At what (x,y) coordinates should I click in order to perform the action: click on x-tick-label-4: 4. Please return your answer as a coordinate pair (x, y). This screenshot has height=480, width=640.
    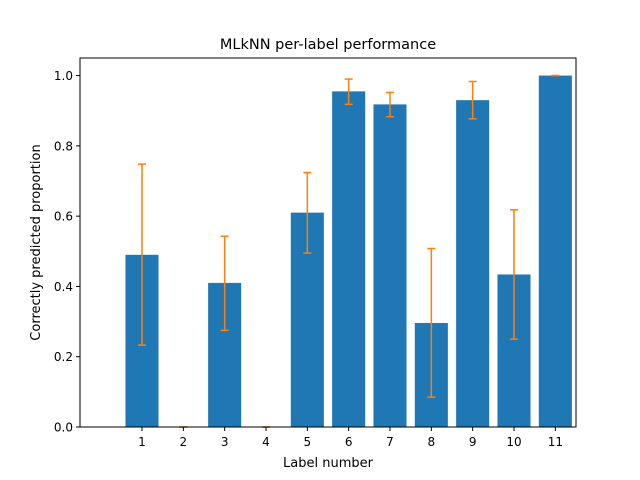
    Looking at the image, I should click on (266, 442).